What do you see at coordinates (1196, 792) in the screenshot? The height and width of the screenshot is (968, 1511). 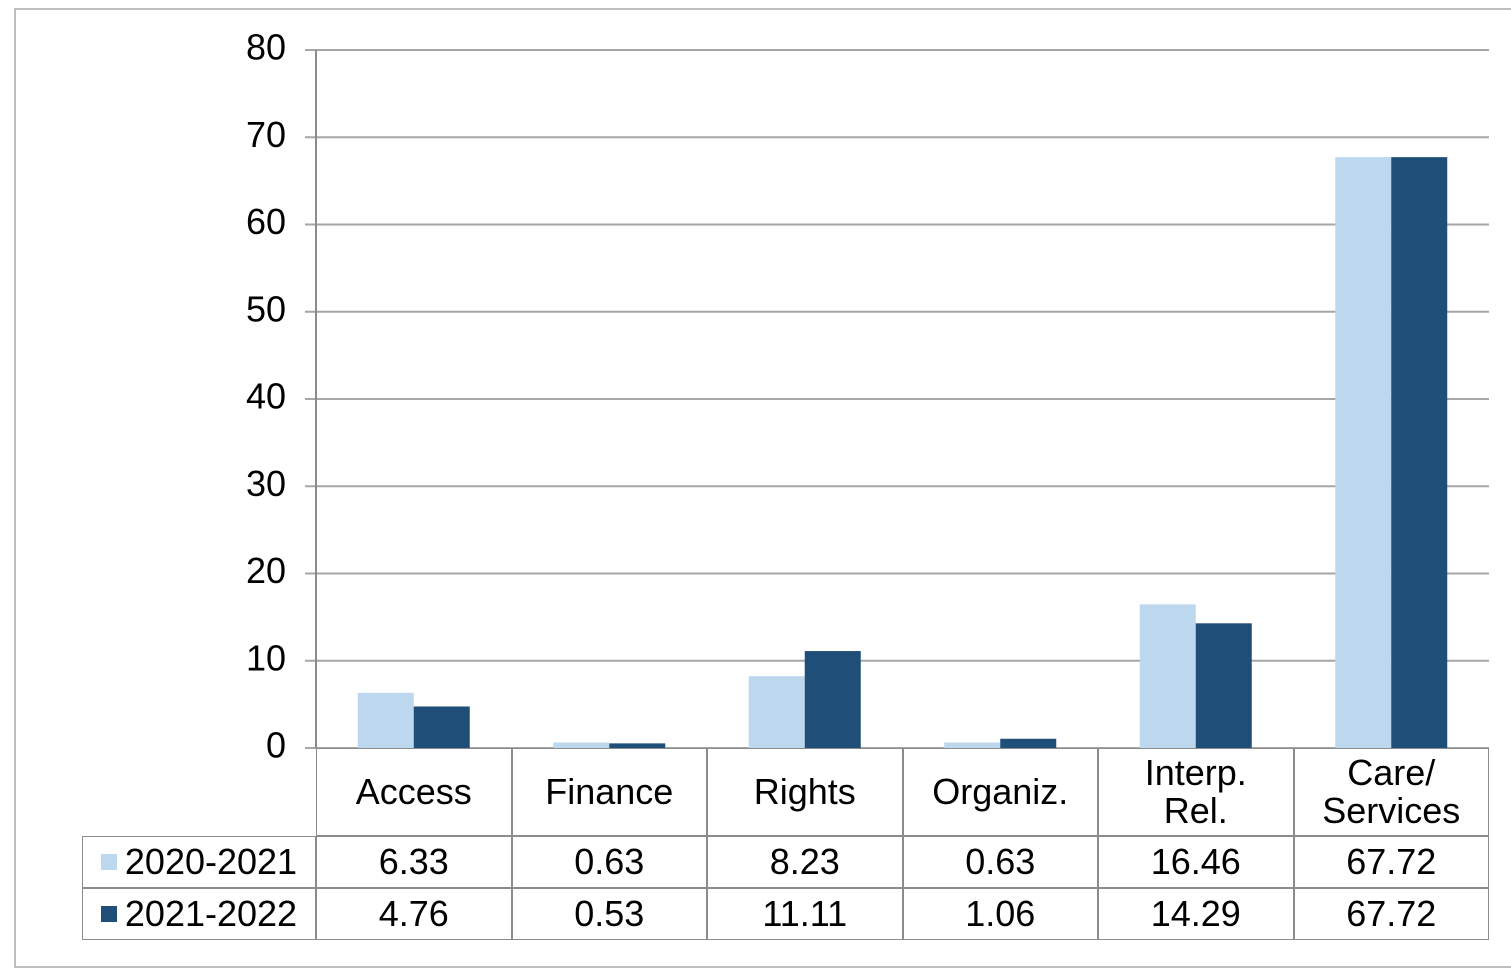 I see `category-label: Interp. Rel.` at bounding box center [1196, 792].